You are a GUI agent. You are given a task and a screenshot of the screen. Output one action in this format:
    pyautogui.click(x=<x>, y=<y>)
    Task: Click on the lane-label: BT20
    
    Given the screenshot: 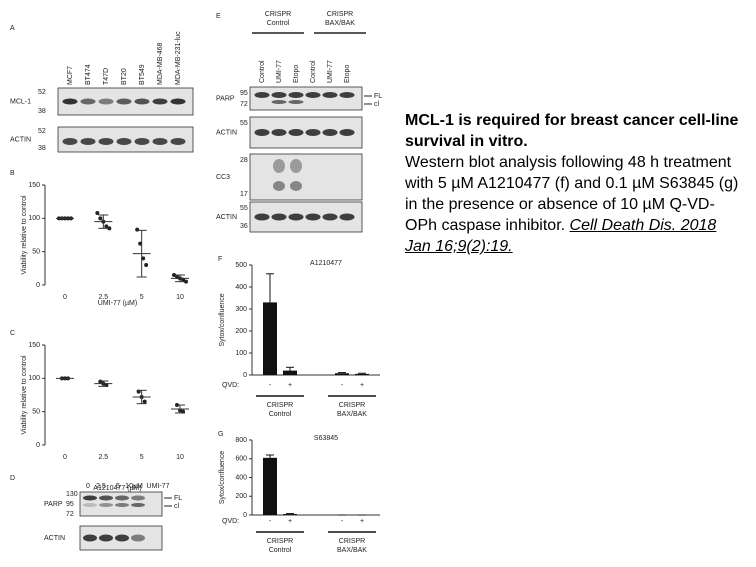 What is the action you would take?
    pyautogui.click(x=124, y=76)
    